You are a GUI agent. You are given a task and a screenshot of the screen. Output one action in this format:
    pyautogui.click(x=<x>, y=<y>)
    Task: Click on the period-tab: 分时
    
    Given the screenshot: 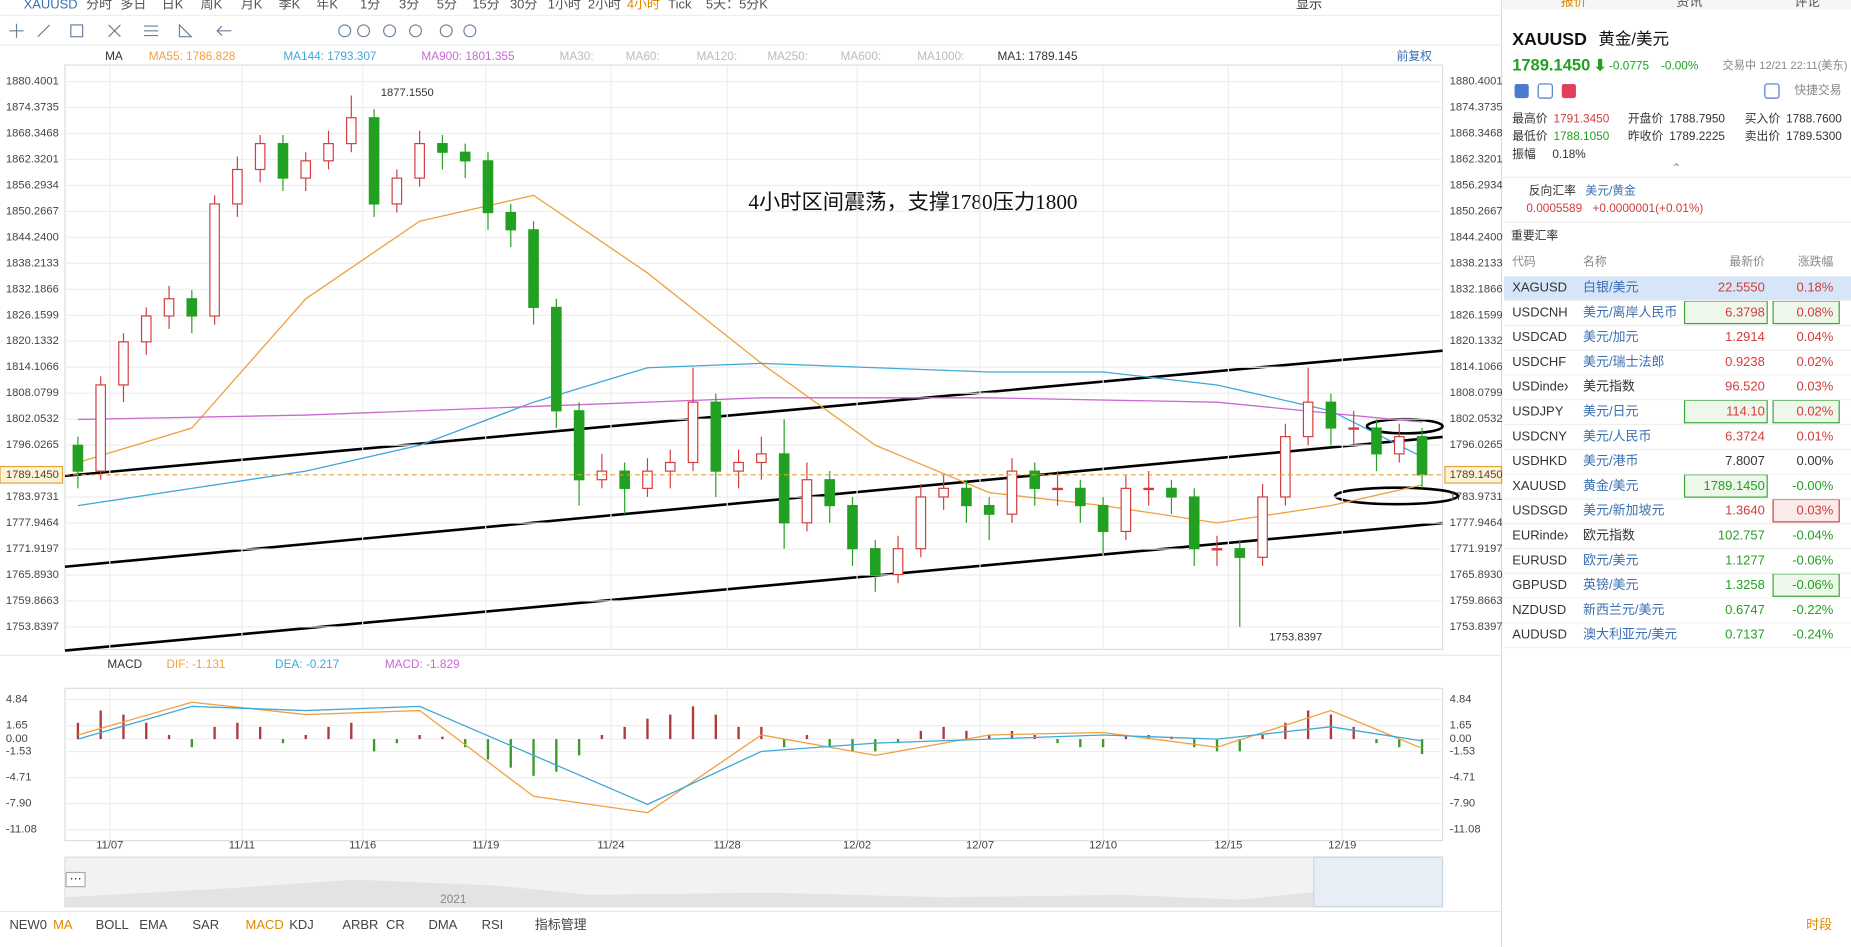 What is the action you would take?
    pyautogui.click(x=99, y=5)
    